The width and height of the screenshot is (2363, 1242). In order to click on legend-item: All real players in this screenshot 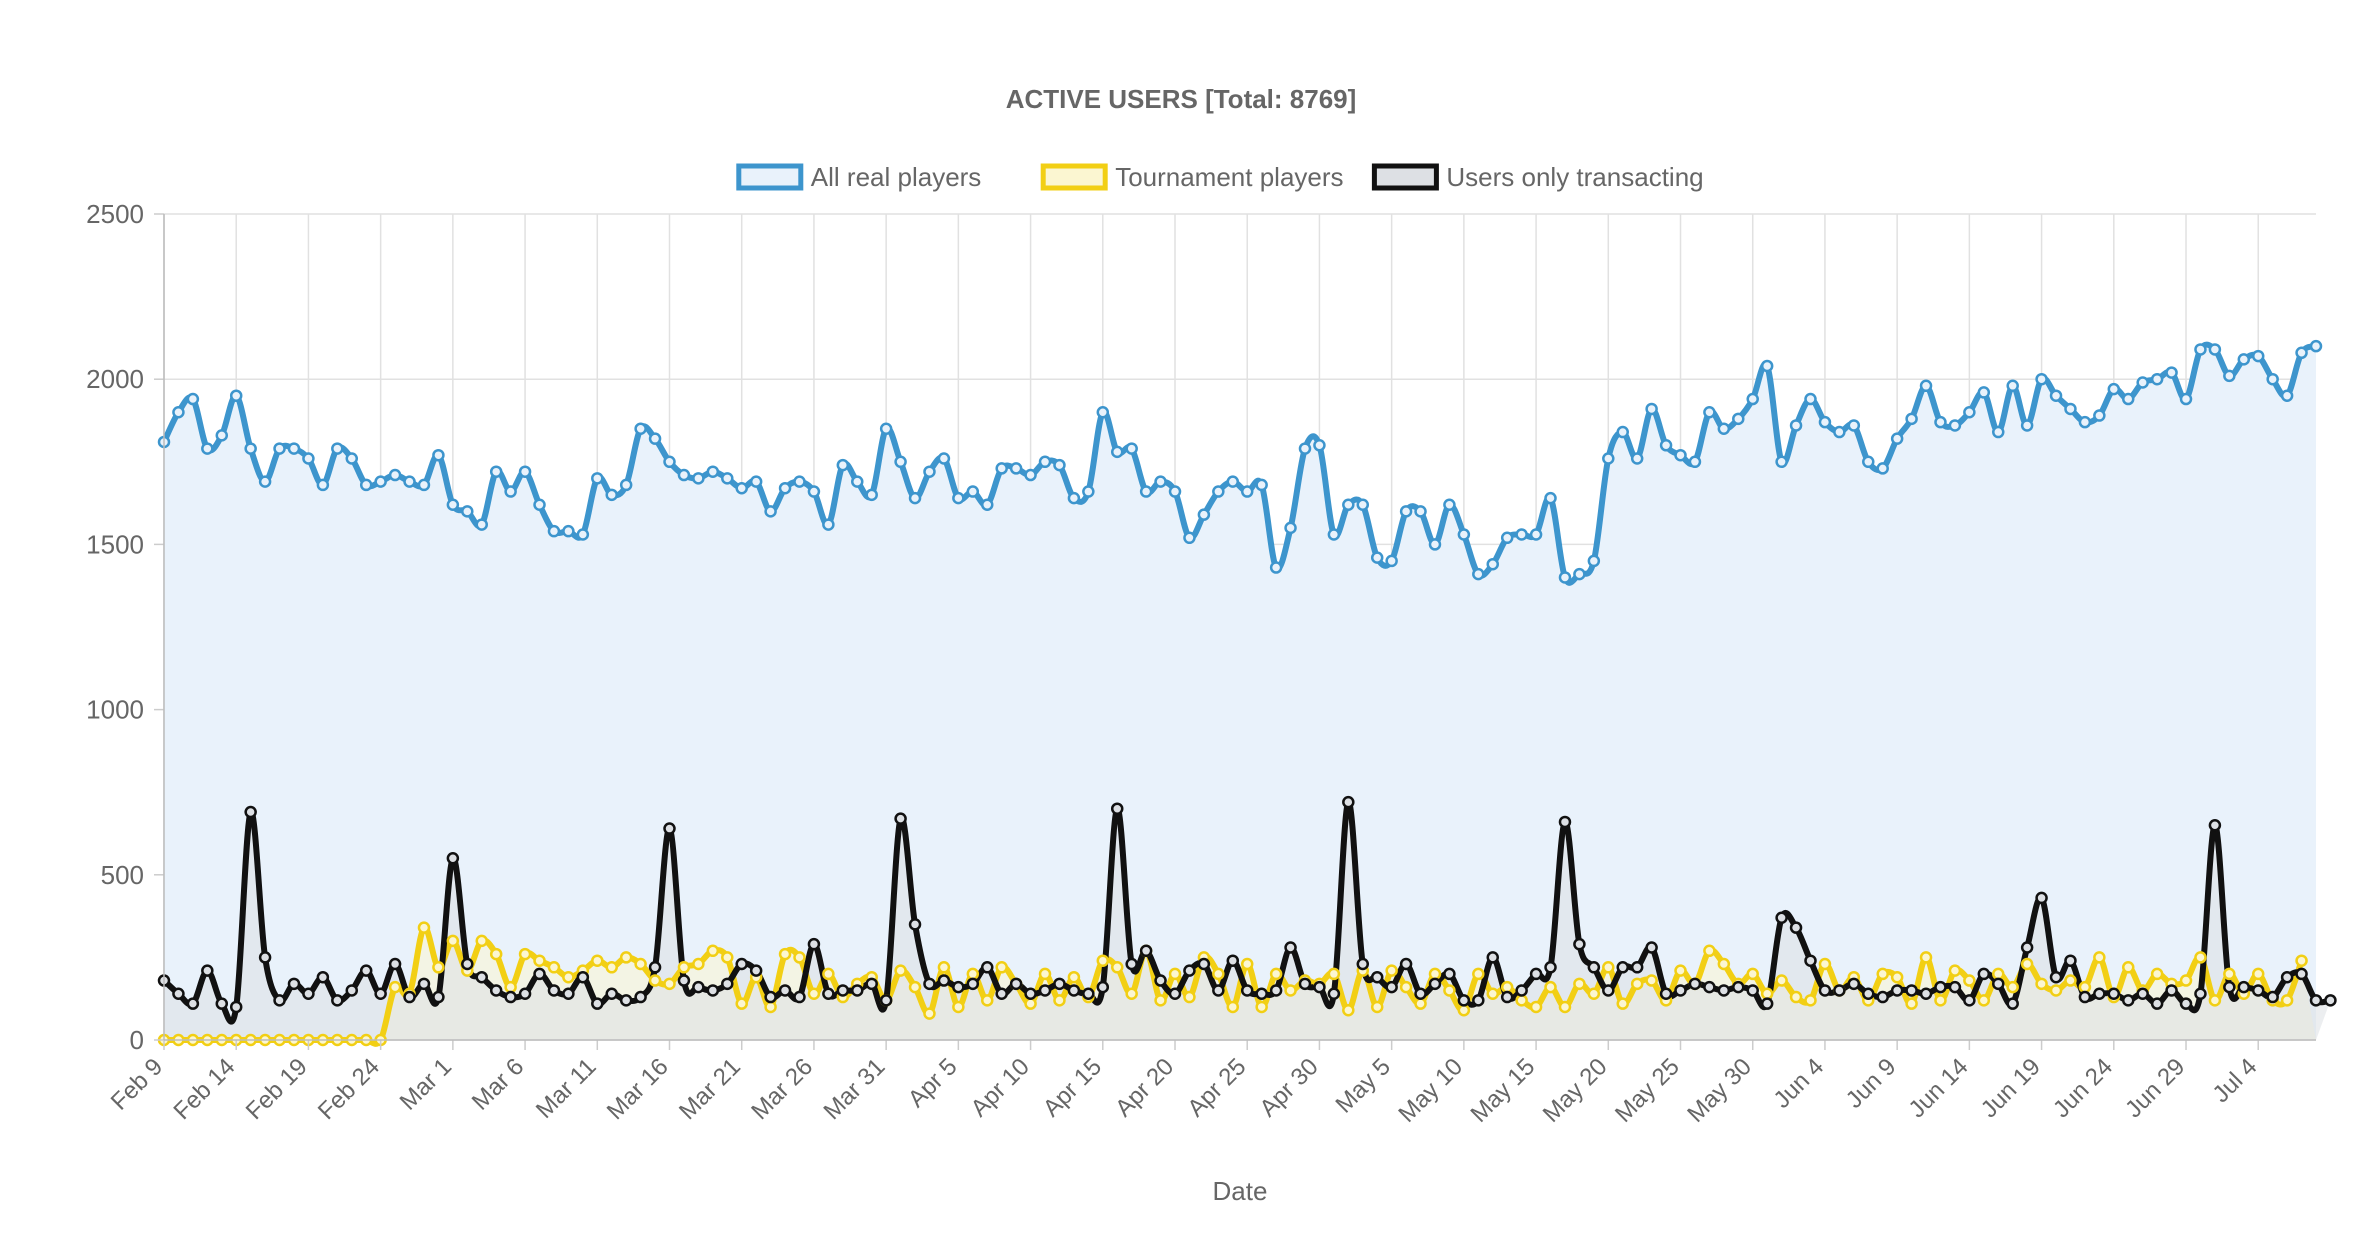, I will do `click(859, 177)`.